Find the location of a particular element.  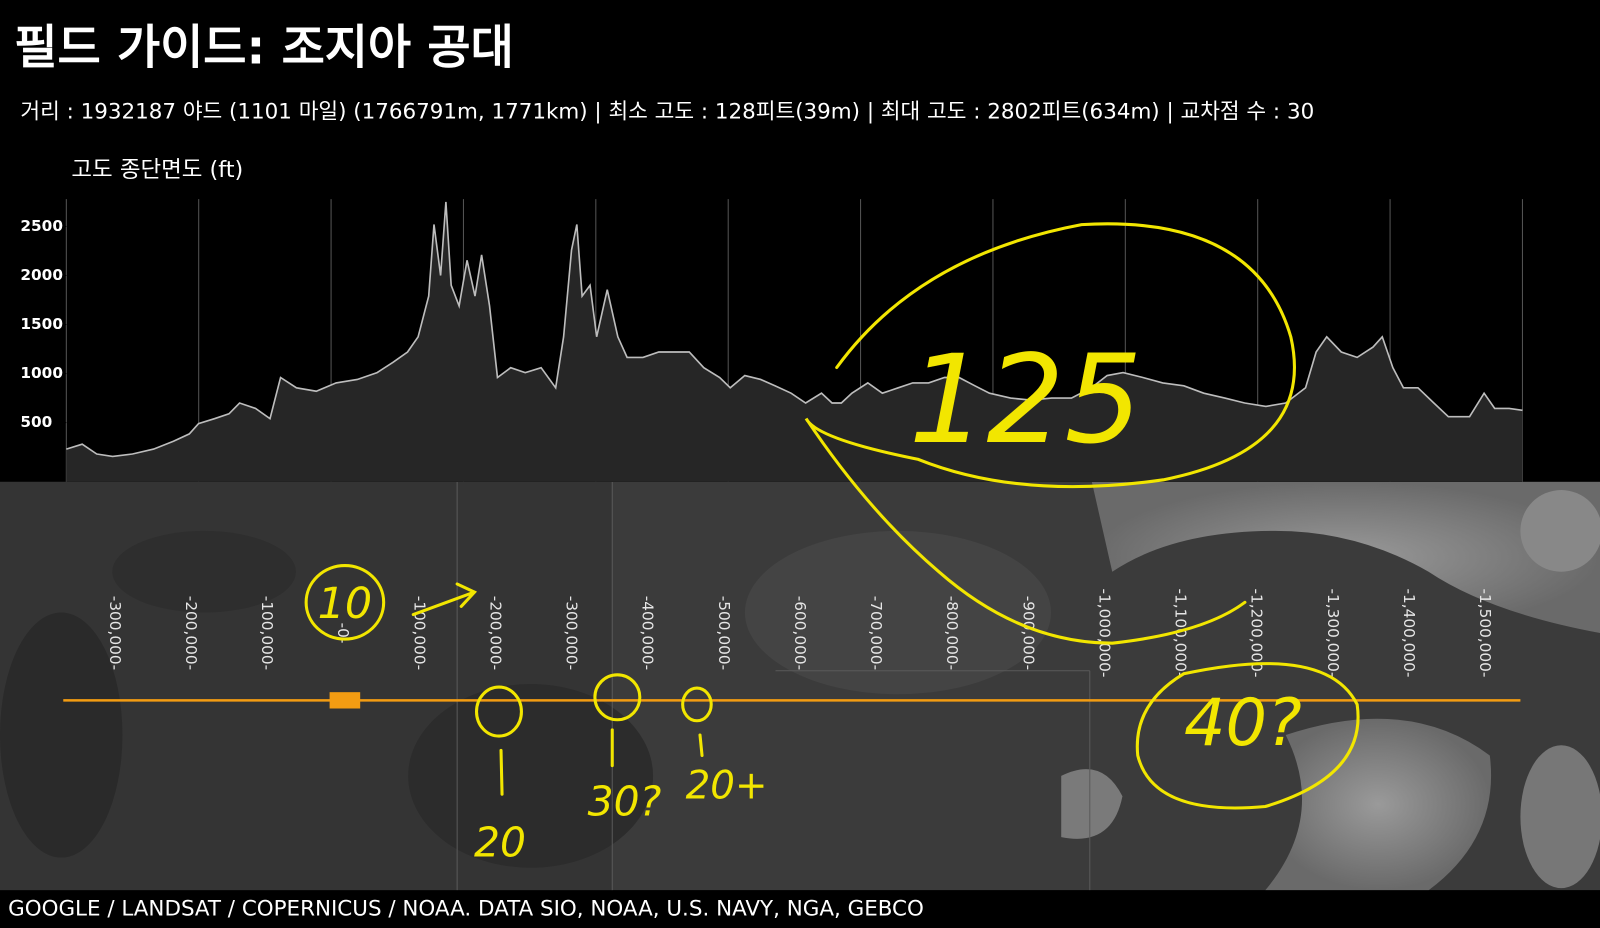

marker is located at coordinates (345, 700).